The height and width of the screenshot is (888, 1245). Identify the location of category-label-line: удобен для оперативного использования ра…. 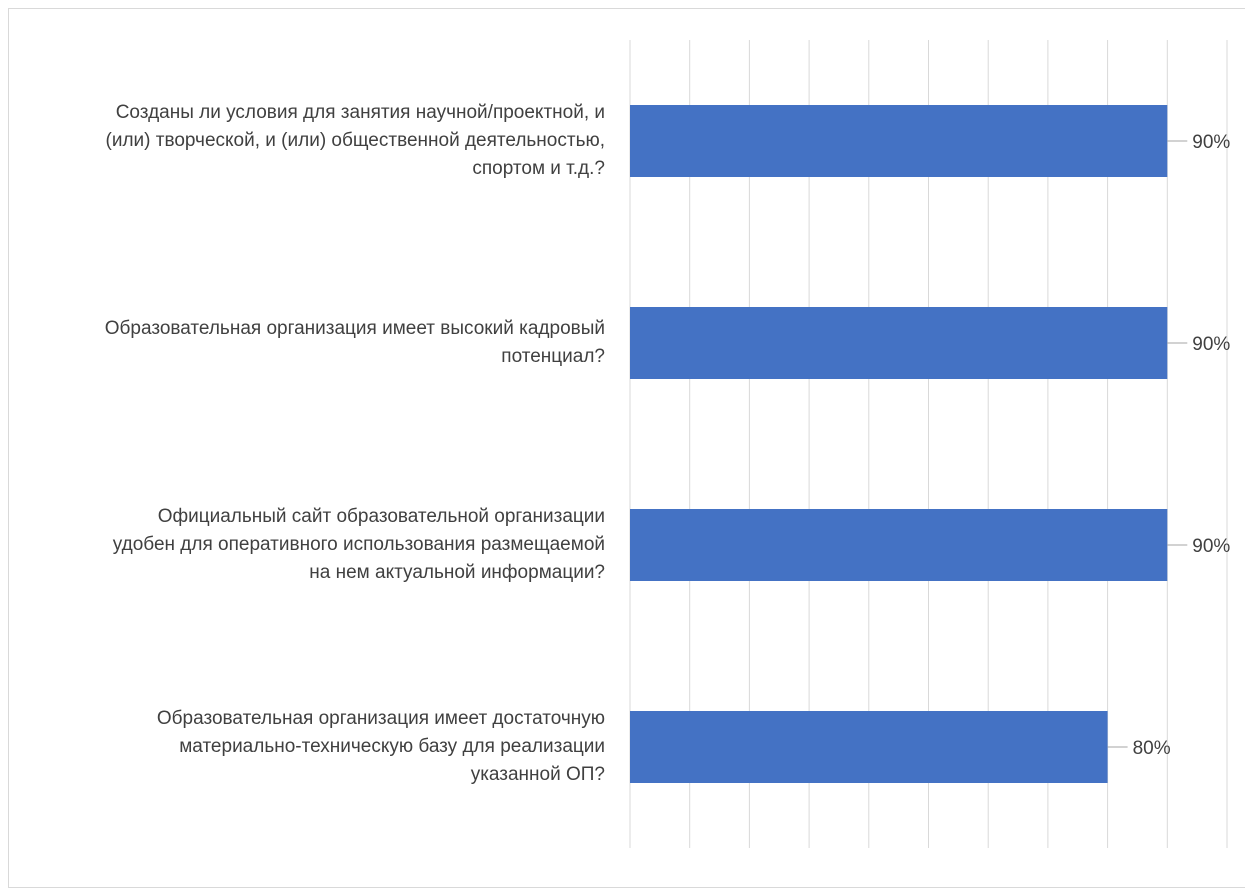
(358, 544).